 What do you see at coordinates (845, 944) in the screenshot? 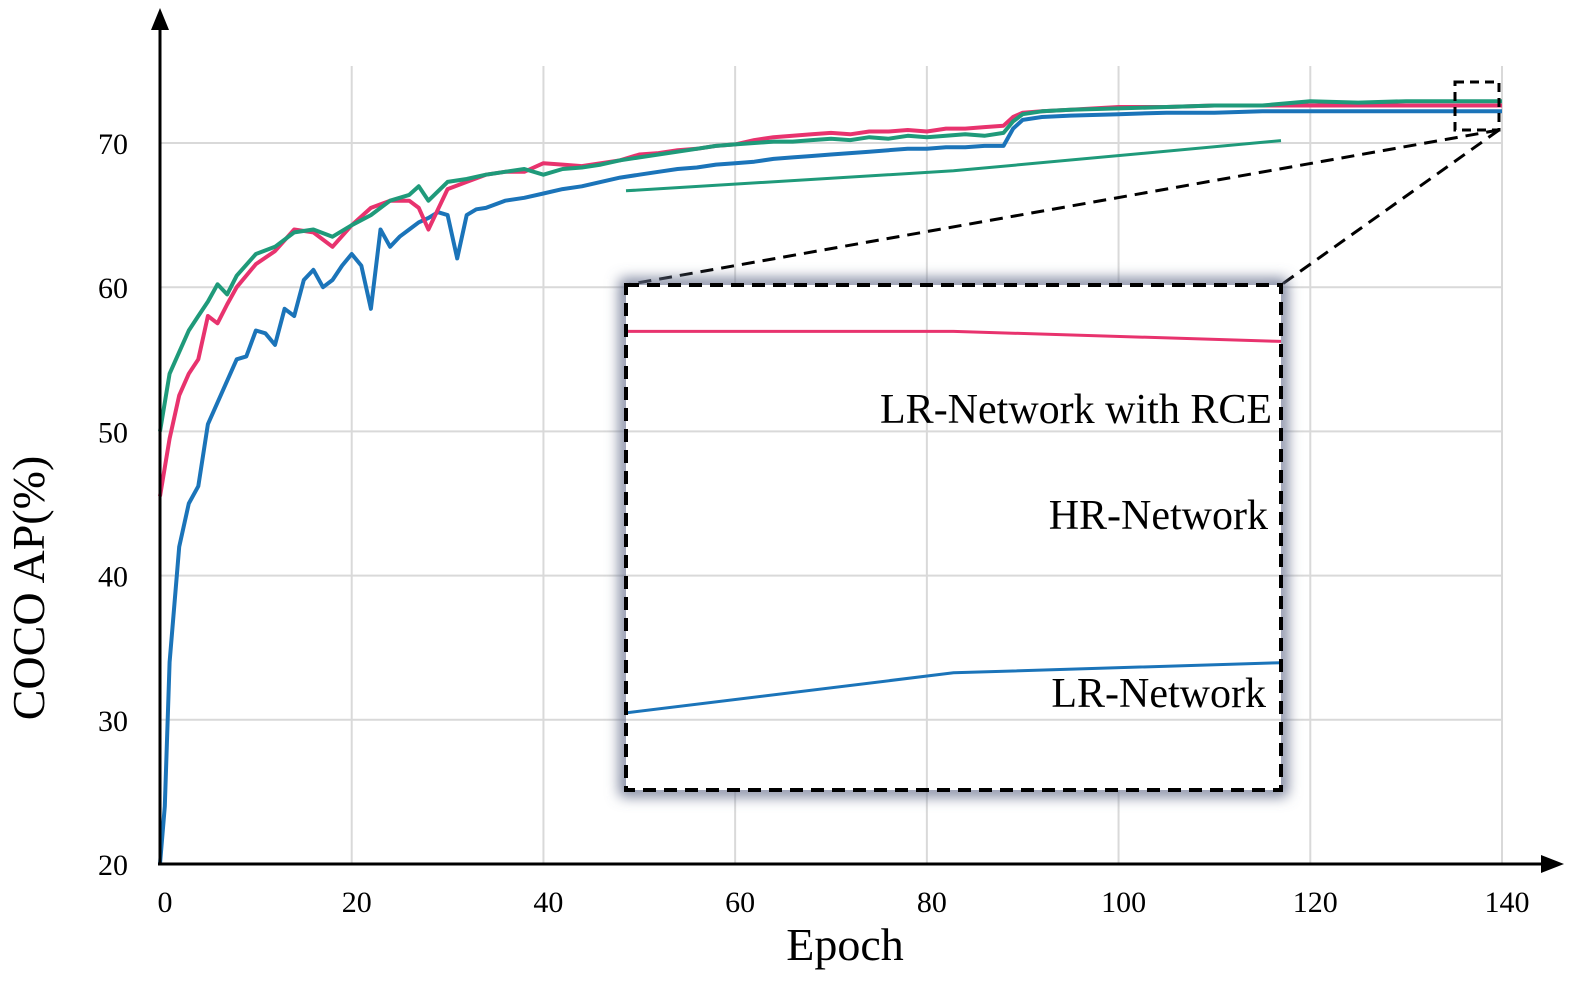
I see `x-axis-title: Epoch` at bounding box center [845, 944].